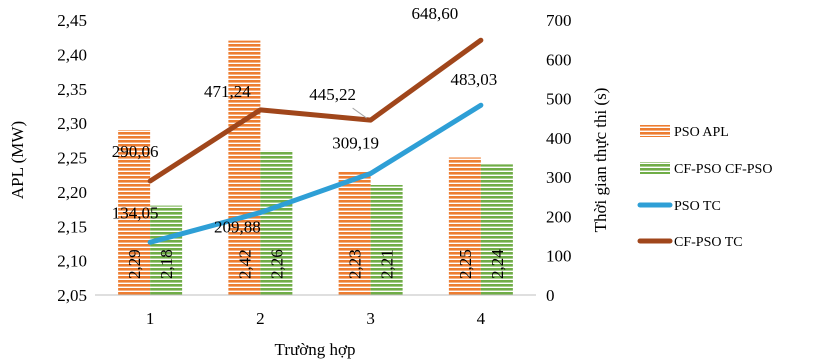  What do you see at coordinates (237, 227) in the screenshot?
I see `line-data-label: 209,88` at bounding box center [237, 227].